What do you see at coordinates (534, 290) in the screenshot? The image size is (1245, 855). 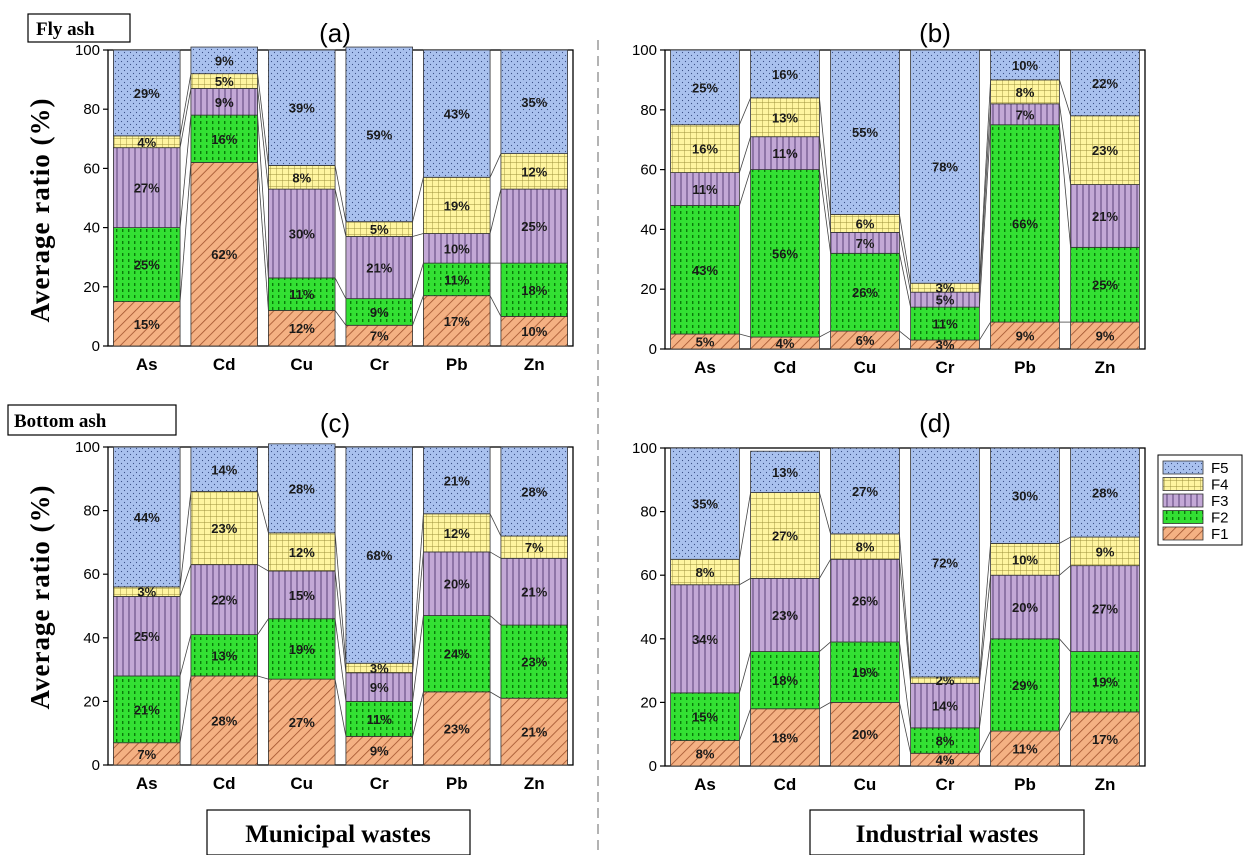 I see `data-label: 18%` at bounding box center [534, 290].